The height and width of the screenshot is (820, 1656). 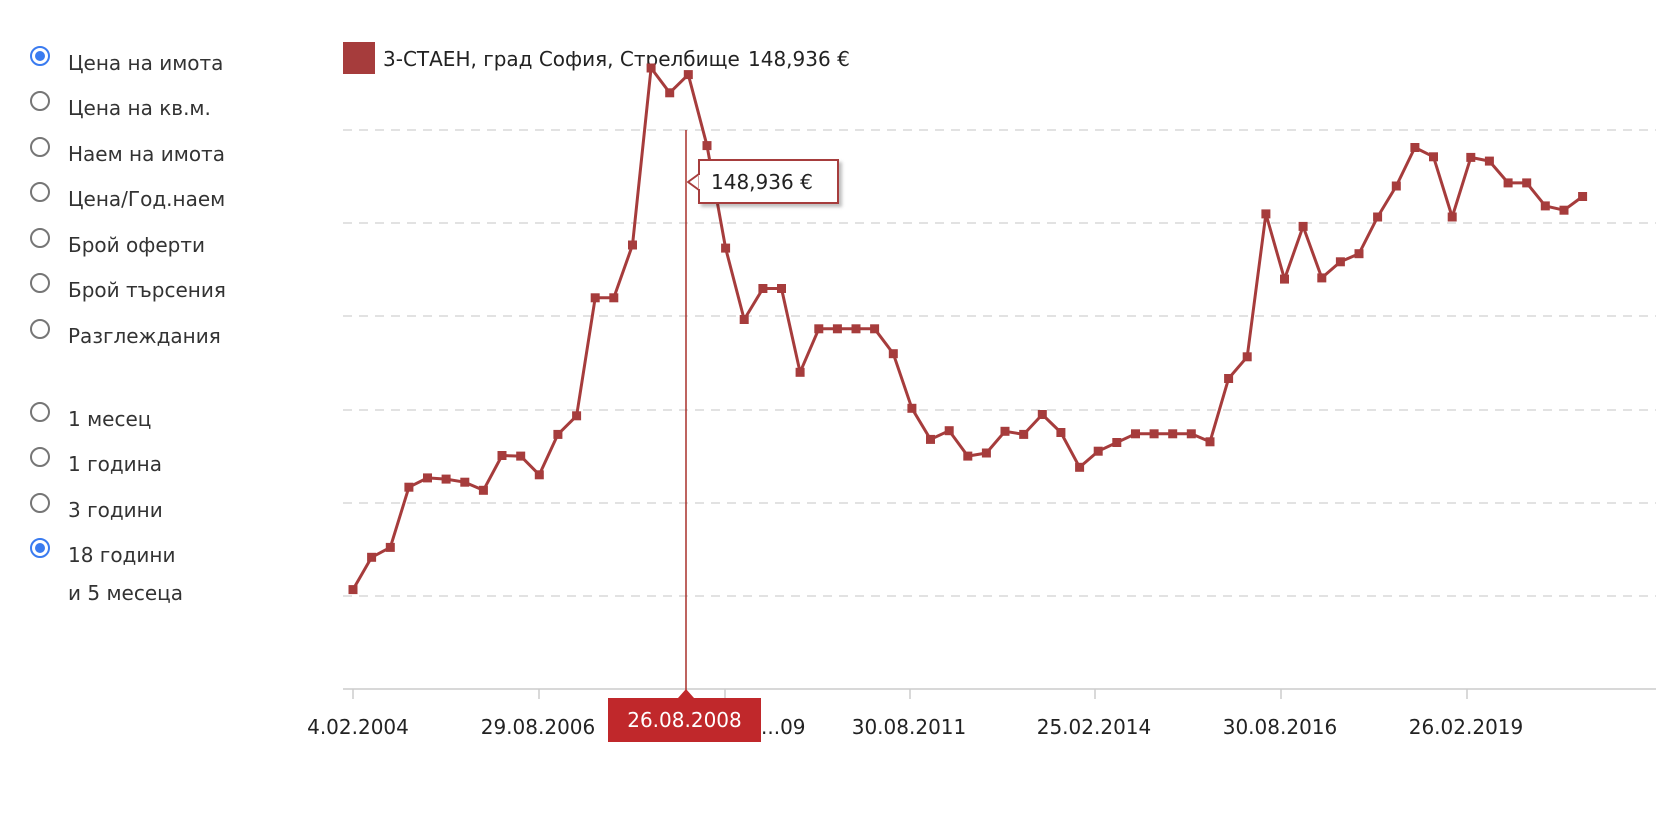 What do you see at coordinates (561, 59) in the screenshot?
I see `legend-series-name: 3-СТАЕН, град София, Стрелбище` at bounding box center [561, 59].